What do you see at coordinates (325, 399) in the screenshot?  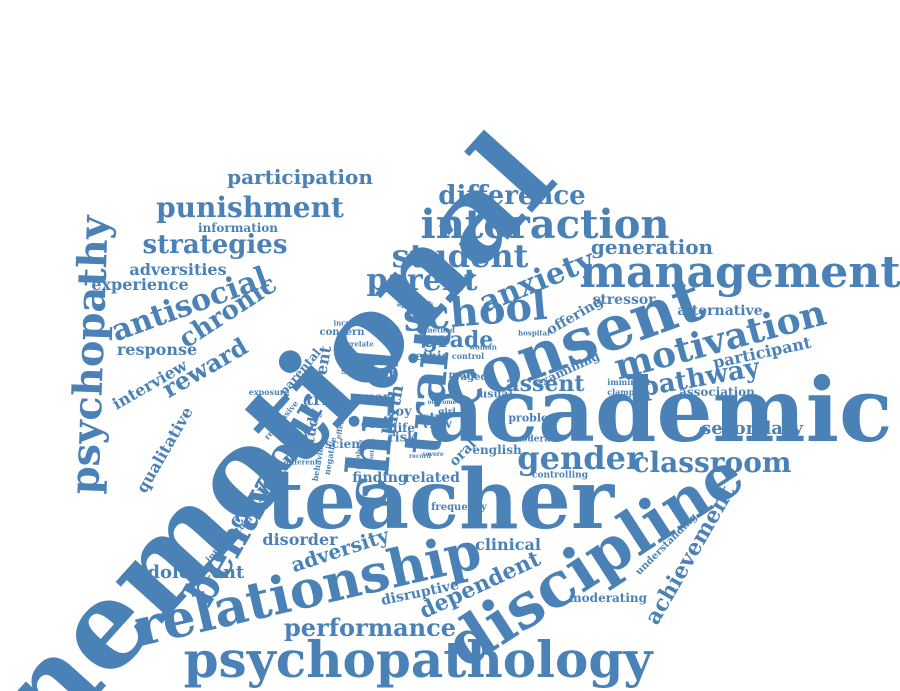 I see `word-trial: trial` at bounding box center [325, 399].